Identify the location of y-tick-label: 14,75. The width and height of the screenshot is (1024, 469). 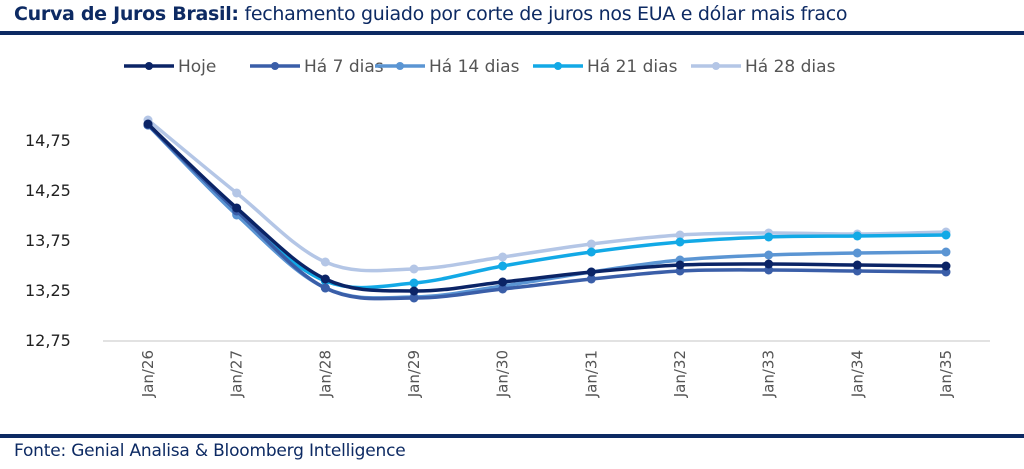
(48, 140).